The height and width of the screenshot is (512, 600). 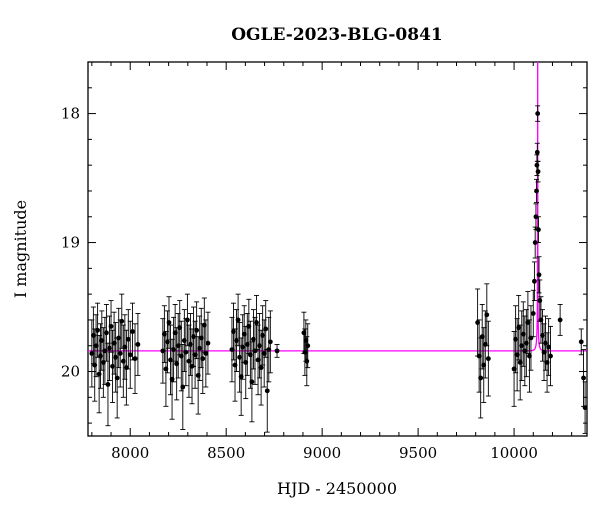 I want to click on x-tick-label: 8000, so click(x=130, y=453).